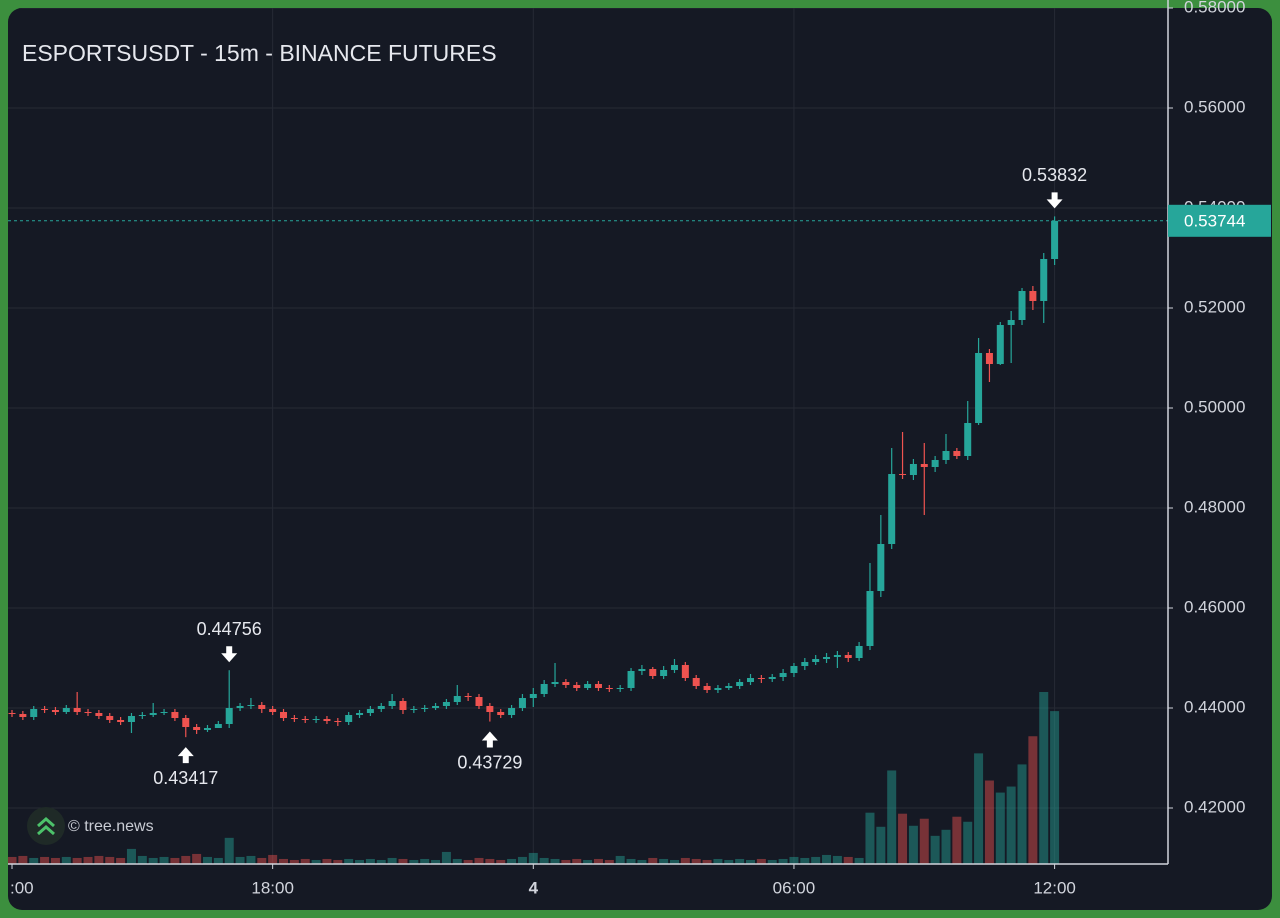 The image size is (1280, 918). I want to click on x-tick-label: 12:00, so click(1054, 887).